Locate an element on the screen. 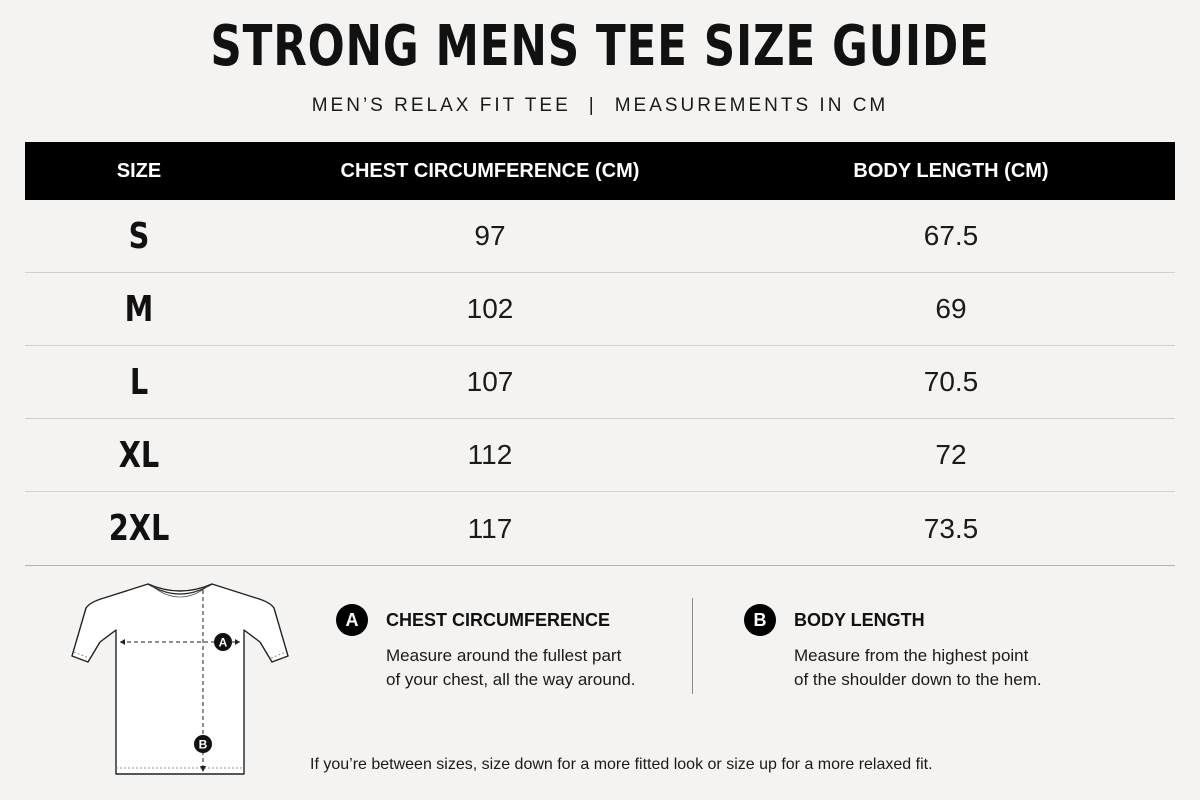  table-row: L 107 70.5 is located at coordinates (600, 382).